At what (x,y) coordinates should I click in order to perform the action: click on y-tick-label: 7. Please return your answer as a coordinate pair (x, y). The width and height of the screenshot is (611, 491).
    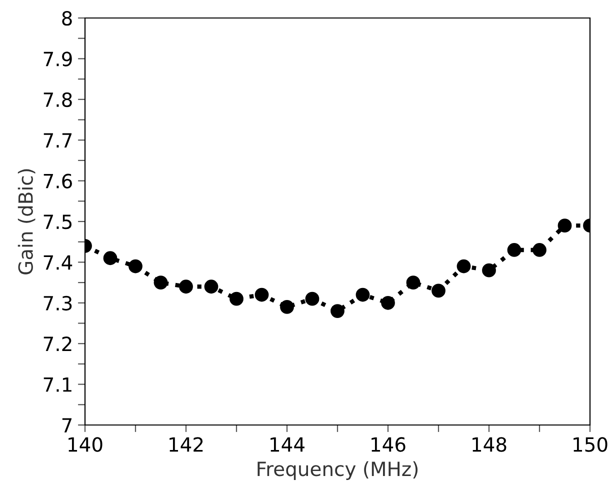
    Looking at the image, I should click on (67, 425).